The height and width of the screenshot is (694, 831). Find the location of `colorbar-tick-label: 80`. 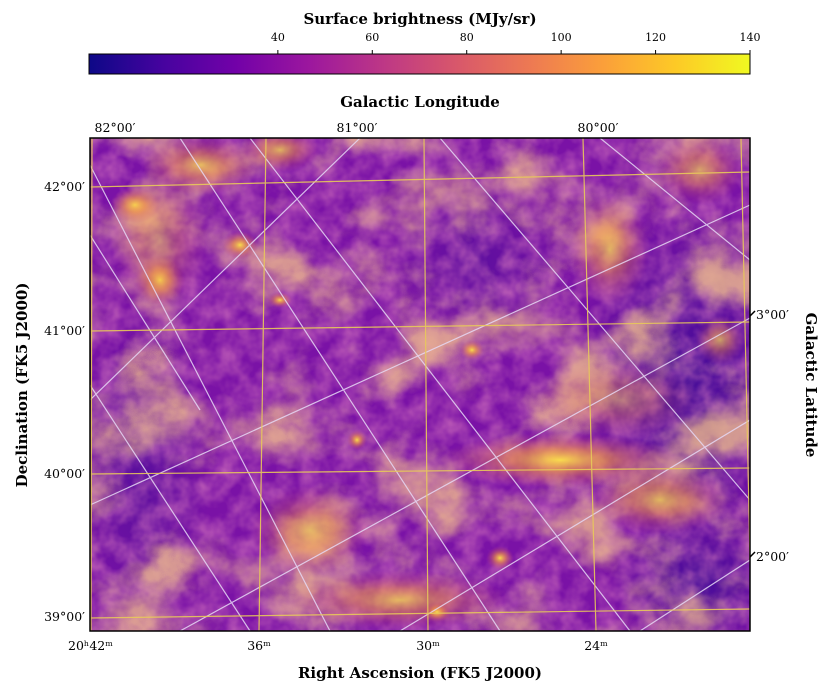

colorbar-tick-label: 80 is located at coordinates (467, 37).